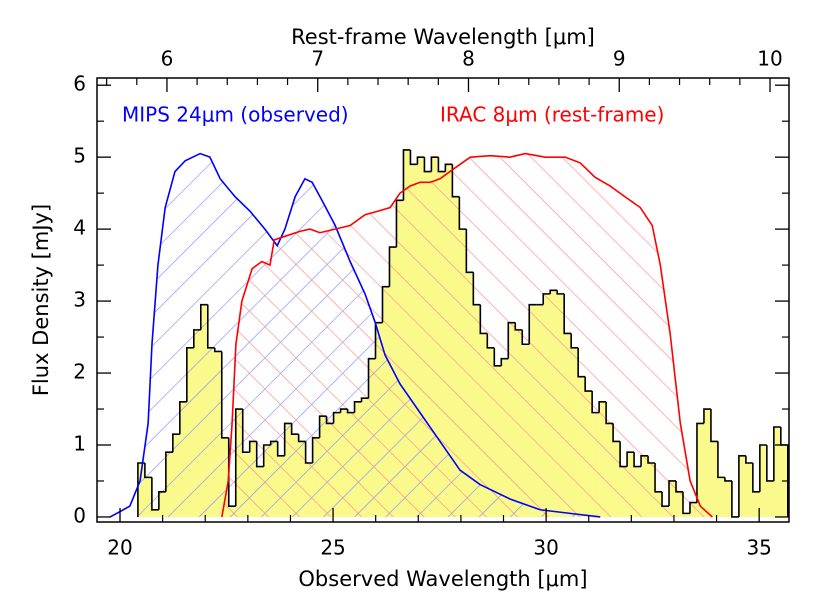 Image resolution: width=830 pixels, height=609 pixels. Describe the element at coordinates (442, 579) in the screenshot. I see `x-axis-title: Observed Wavelength [μm]` at that location.